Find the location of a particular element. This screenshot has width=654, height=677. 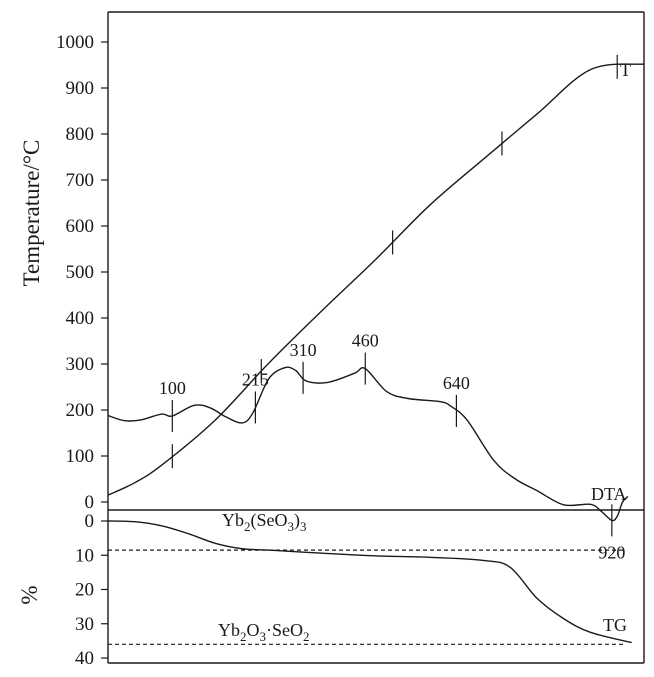

dta-peak-label: 100 is located at coordinates (172, 388).